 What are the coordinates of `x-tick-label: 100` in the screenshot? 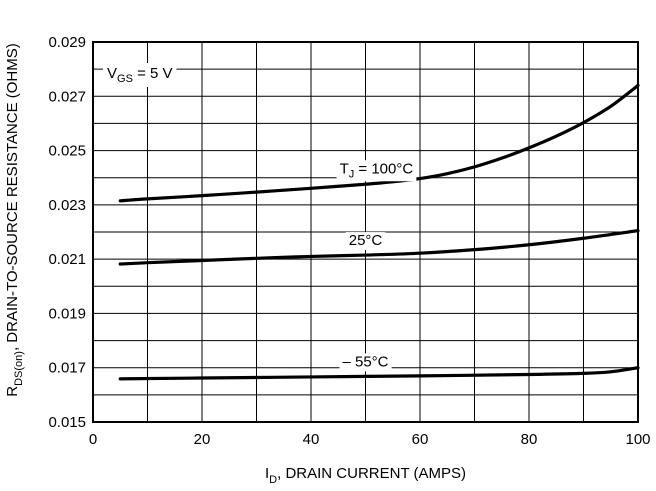 It's located at (637, 439).